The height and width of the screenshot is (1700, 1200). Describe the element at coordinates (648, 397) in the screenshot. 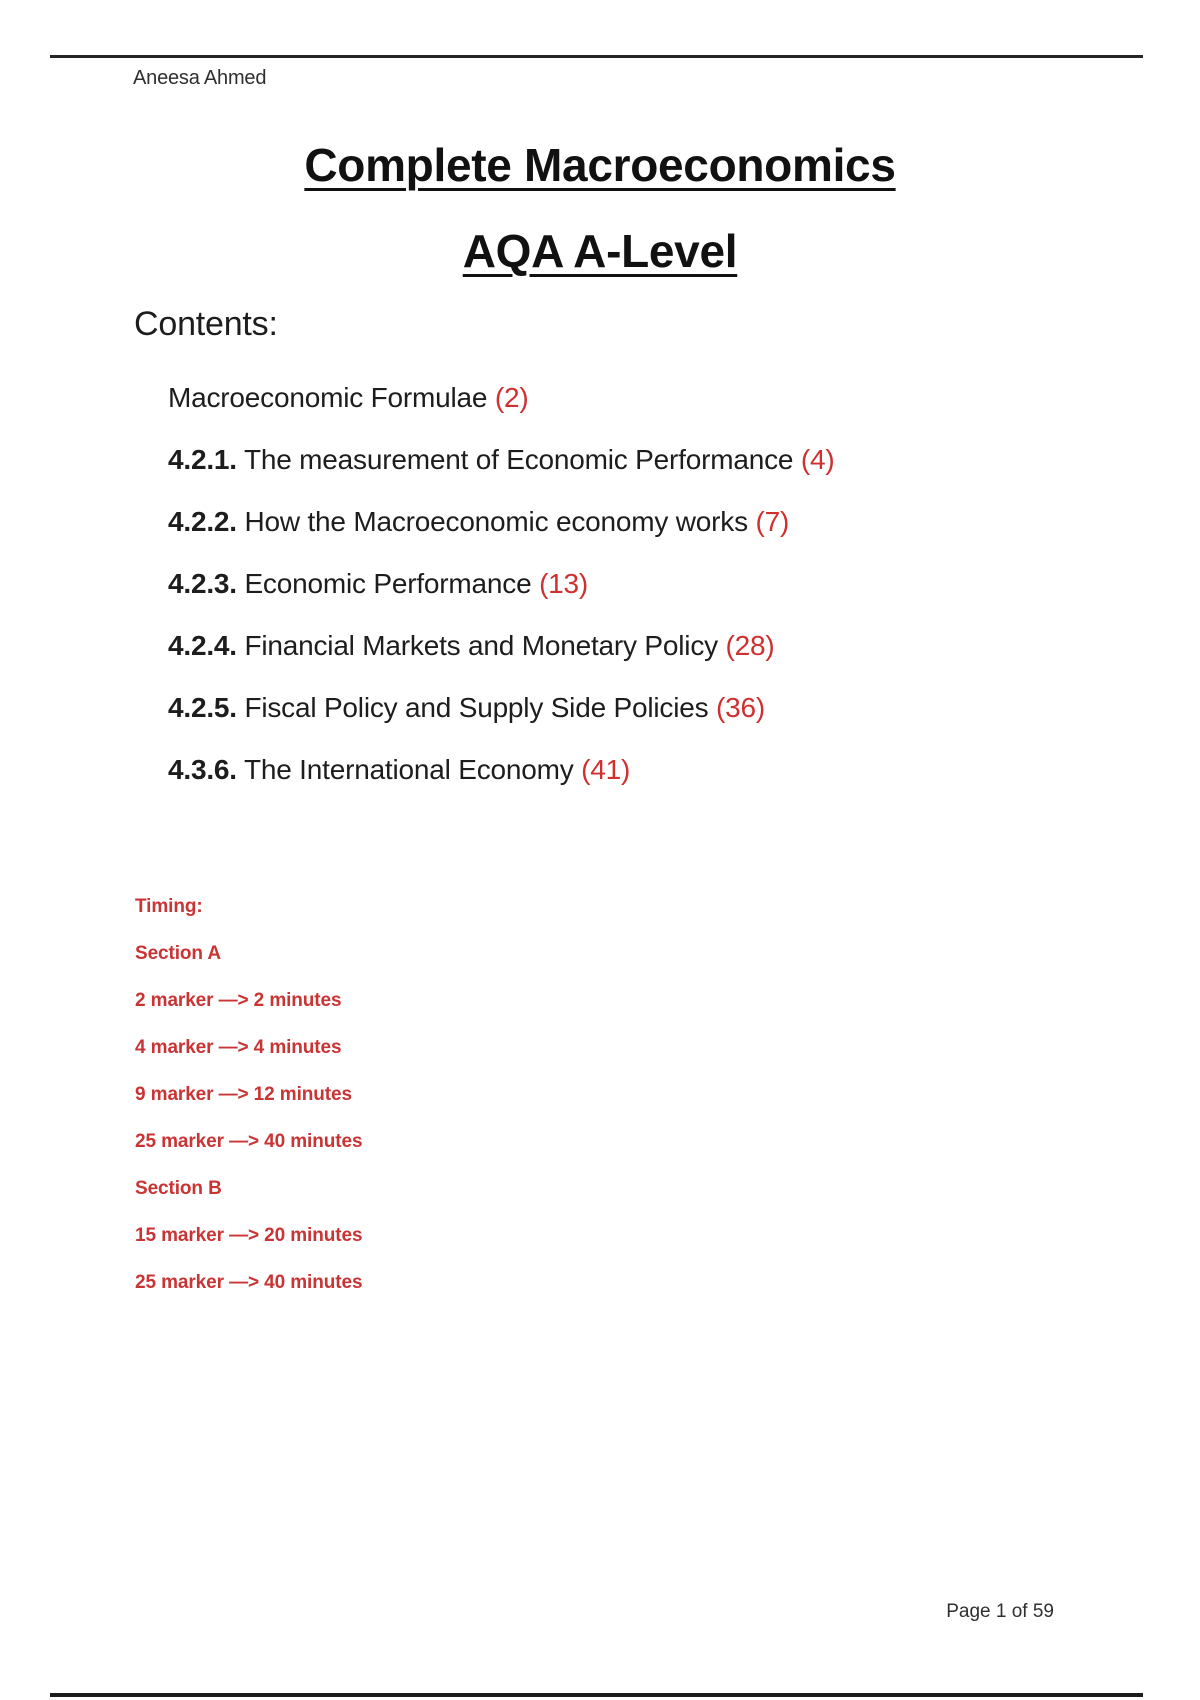

I see `toc-item: Macroeconomic Formulae (2)` at that location.